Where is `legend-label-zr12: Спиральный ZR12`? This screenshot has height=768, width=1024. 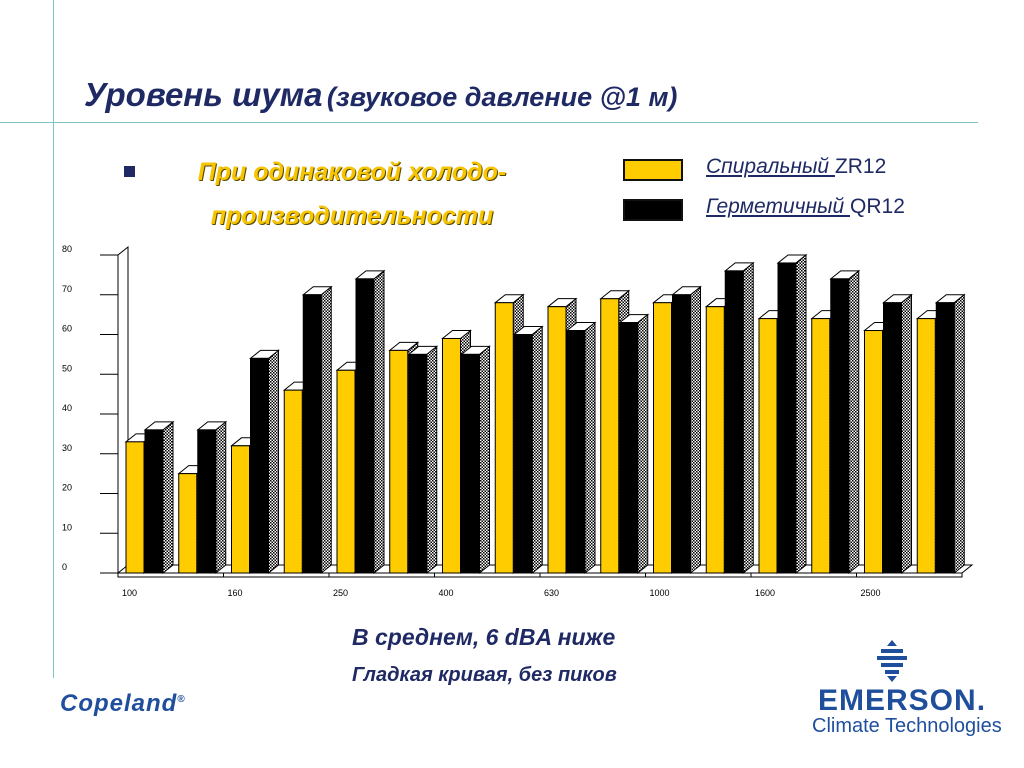
legend-label-zr12: Спиральный ZR12 is located at coordinates (796, 167).